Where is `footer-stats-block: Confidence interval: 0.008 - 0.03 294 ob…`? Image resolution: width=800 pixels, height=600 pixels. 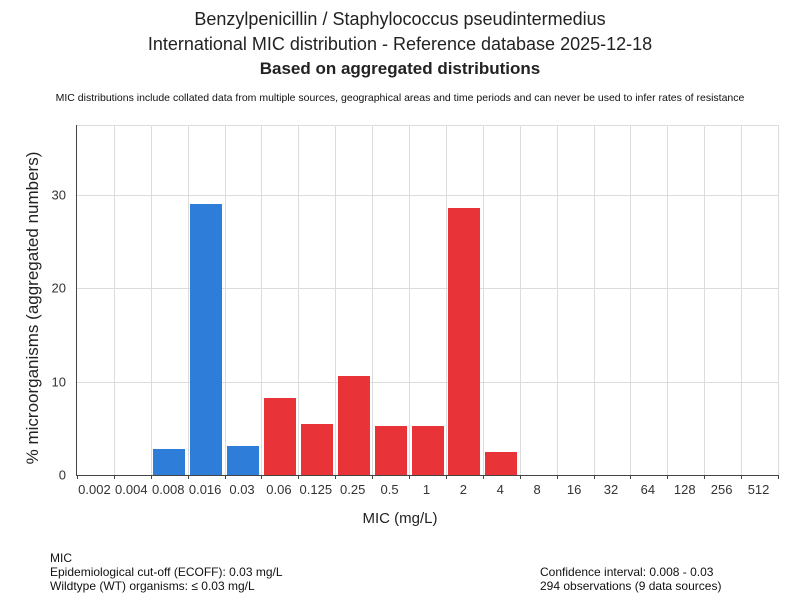
footer-stats-block: Confidence interval: 0.008 - 0.03 294 ob… is located at coordinates (630, 579).